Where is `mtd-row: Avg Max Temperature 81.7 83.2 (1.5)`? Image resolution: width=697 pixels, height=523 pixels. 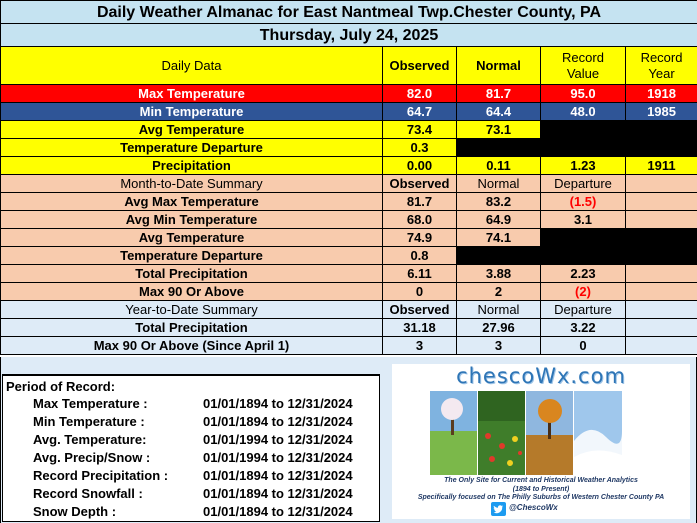 mtd-row: Avg Max Temperature 81.7 83.2 (1.5) is located at coordinates (348, 201).